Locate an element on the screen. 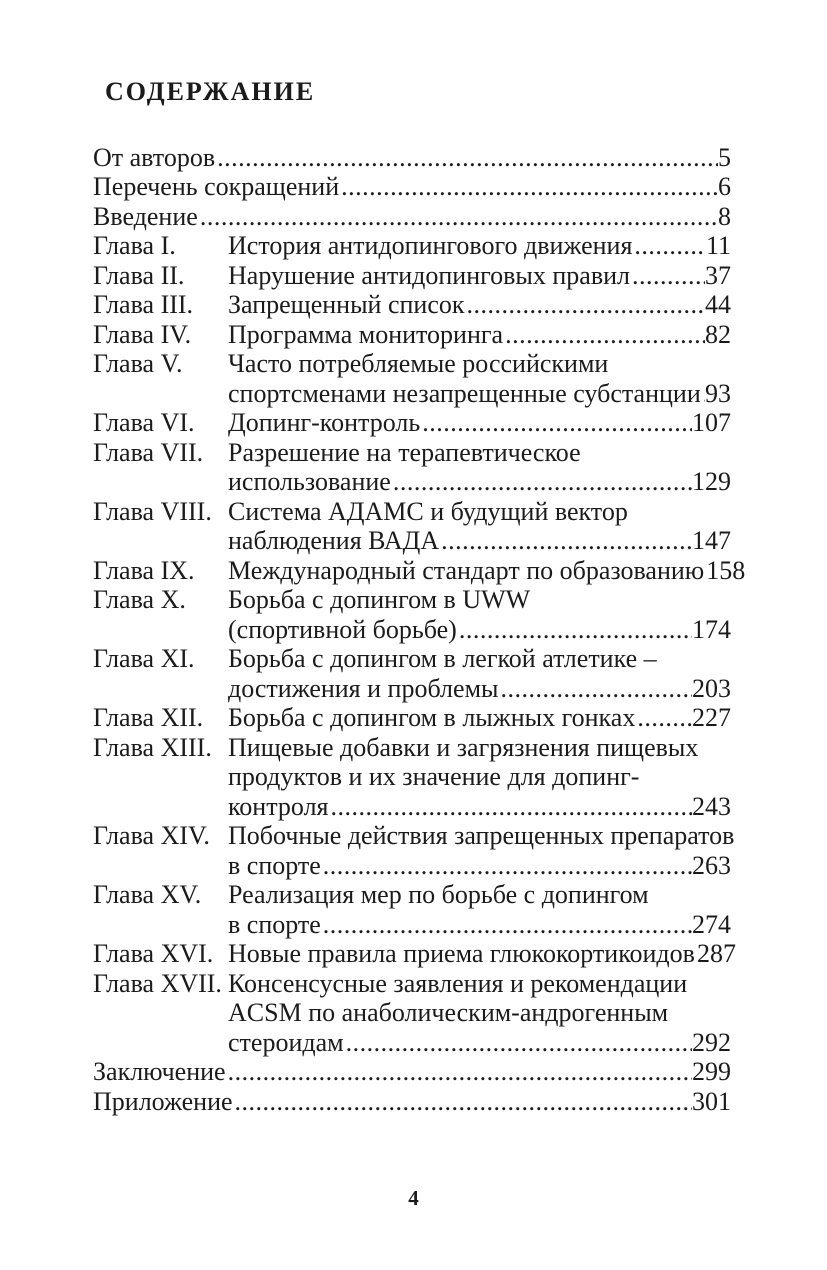 The height and width of the screenshot is (1270, 827). entry-page-number: 129 is located at coordinates (711, 482).